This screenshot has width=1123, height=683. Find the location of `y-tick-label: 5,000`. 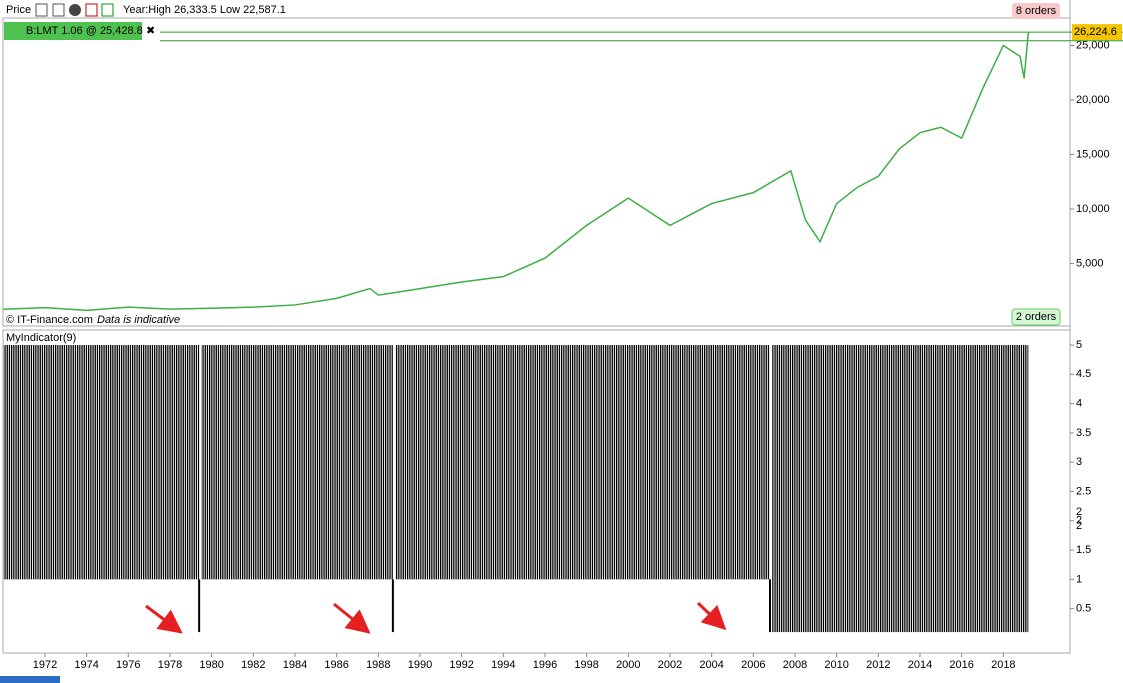

y-tick-label: 5,000 is located at coordinates (1090, 263).